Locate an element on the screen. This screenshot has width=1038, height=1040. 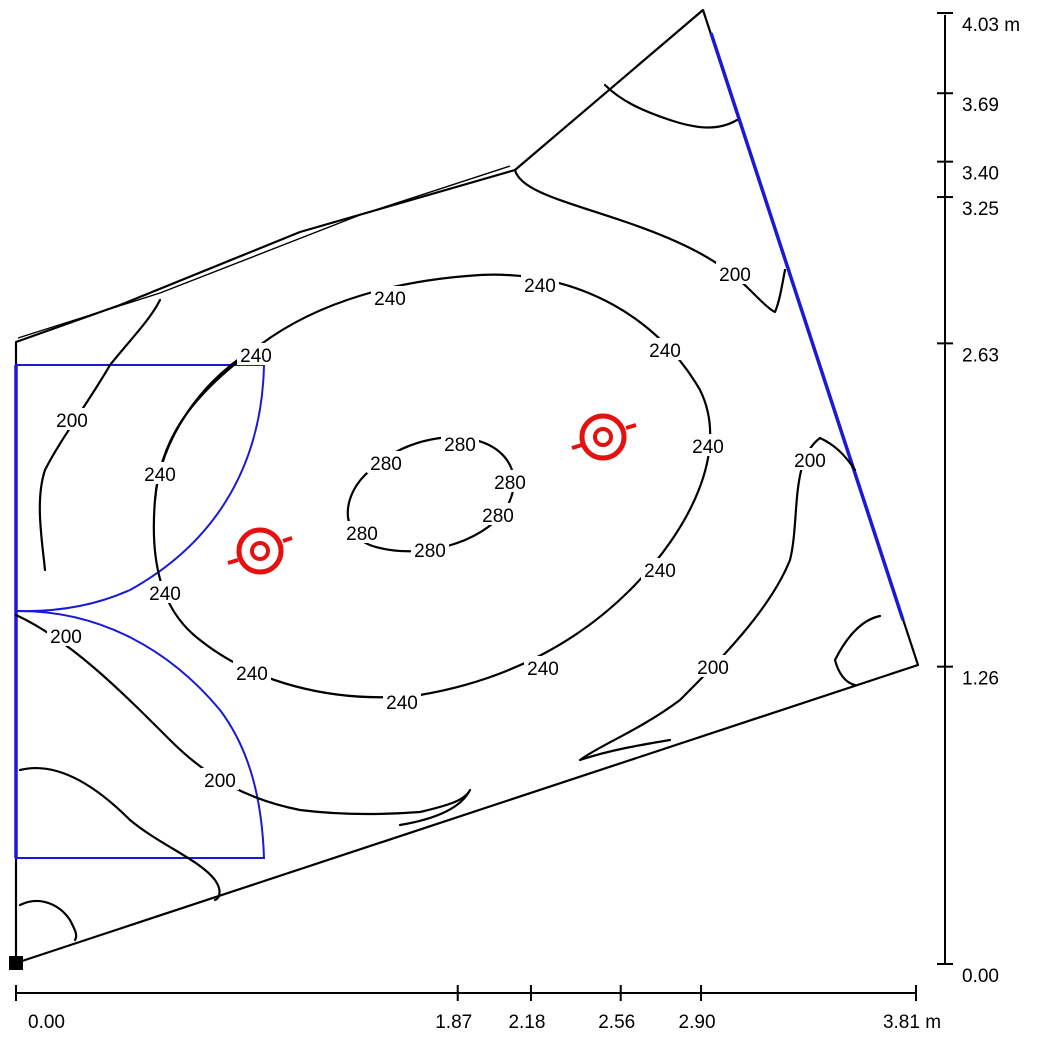
y-tick-label: 1.26 is located at coordinates (980, 679).